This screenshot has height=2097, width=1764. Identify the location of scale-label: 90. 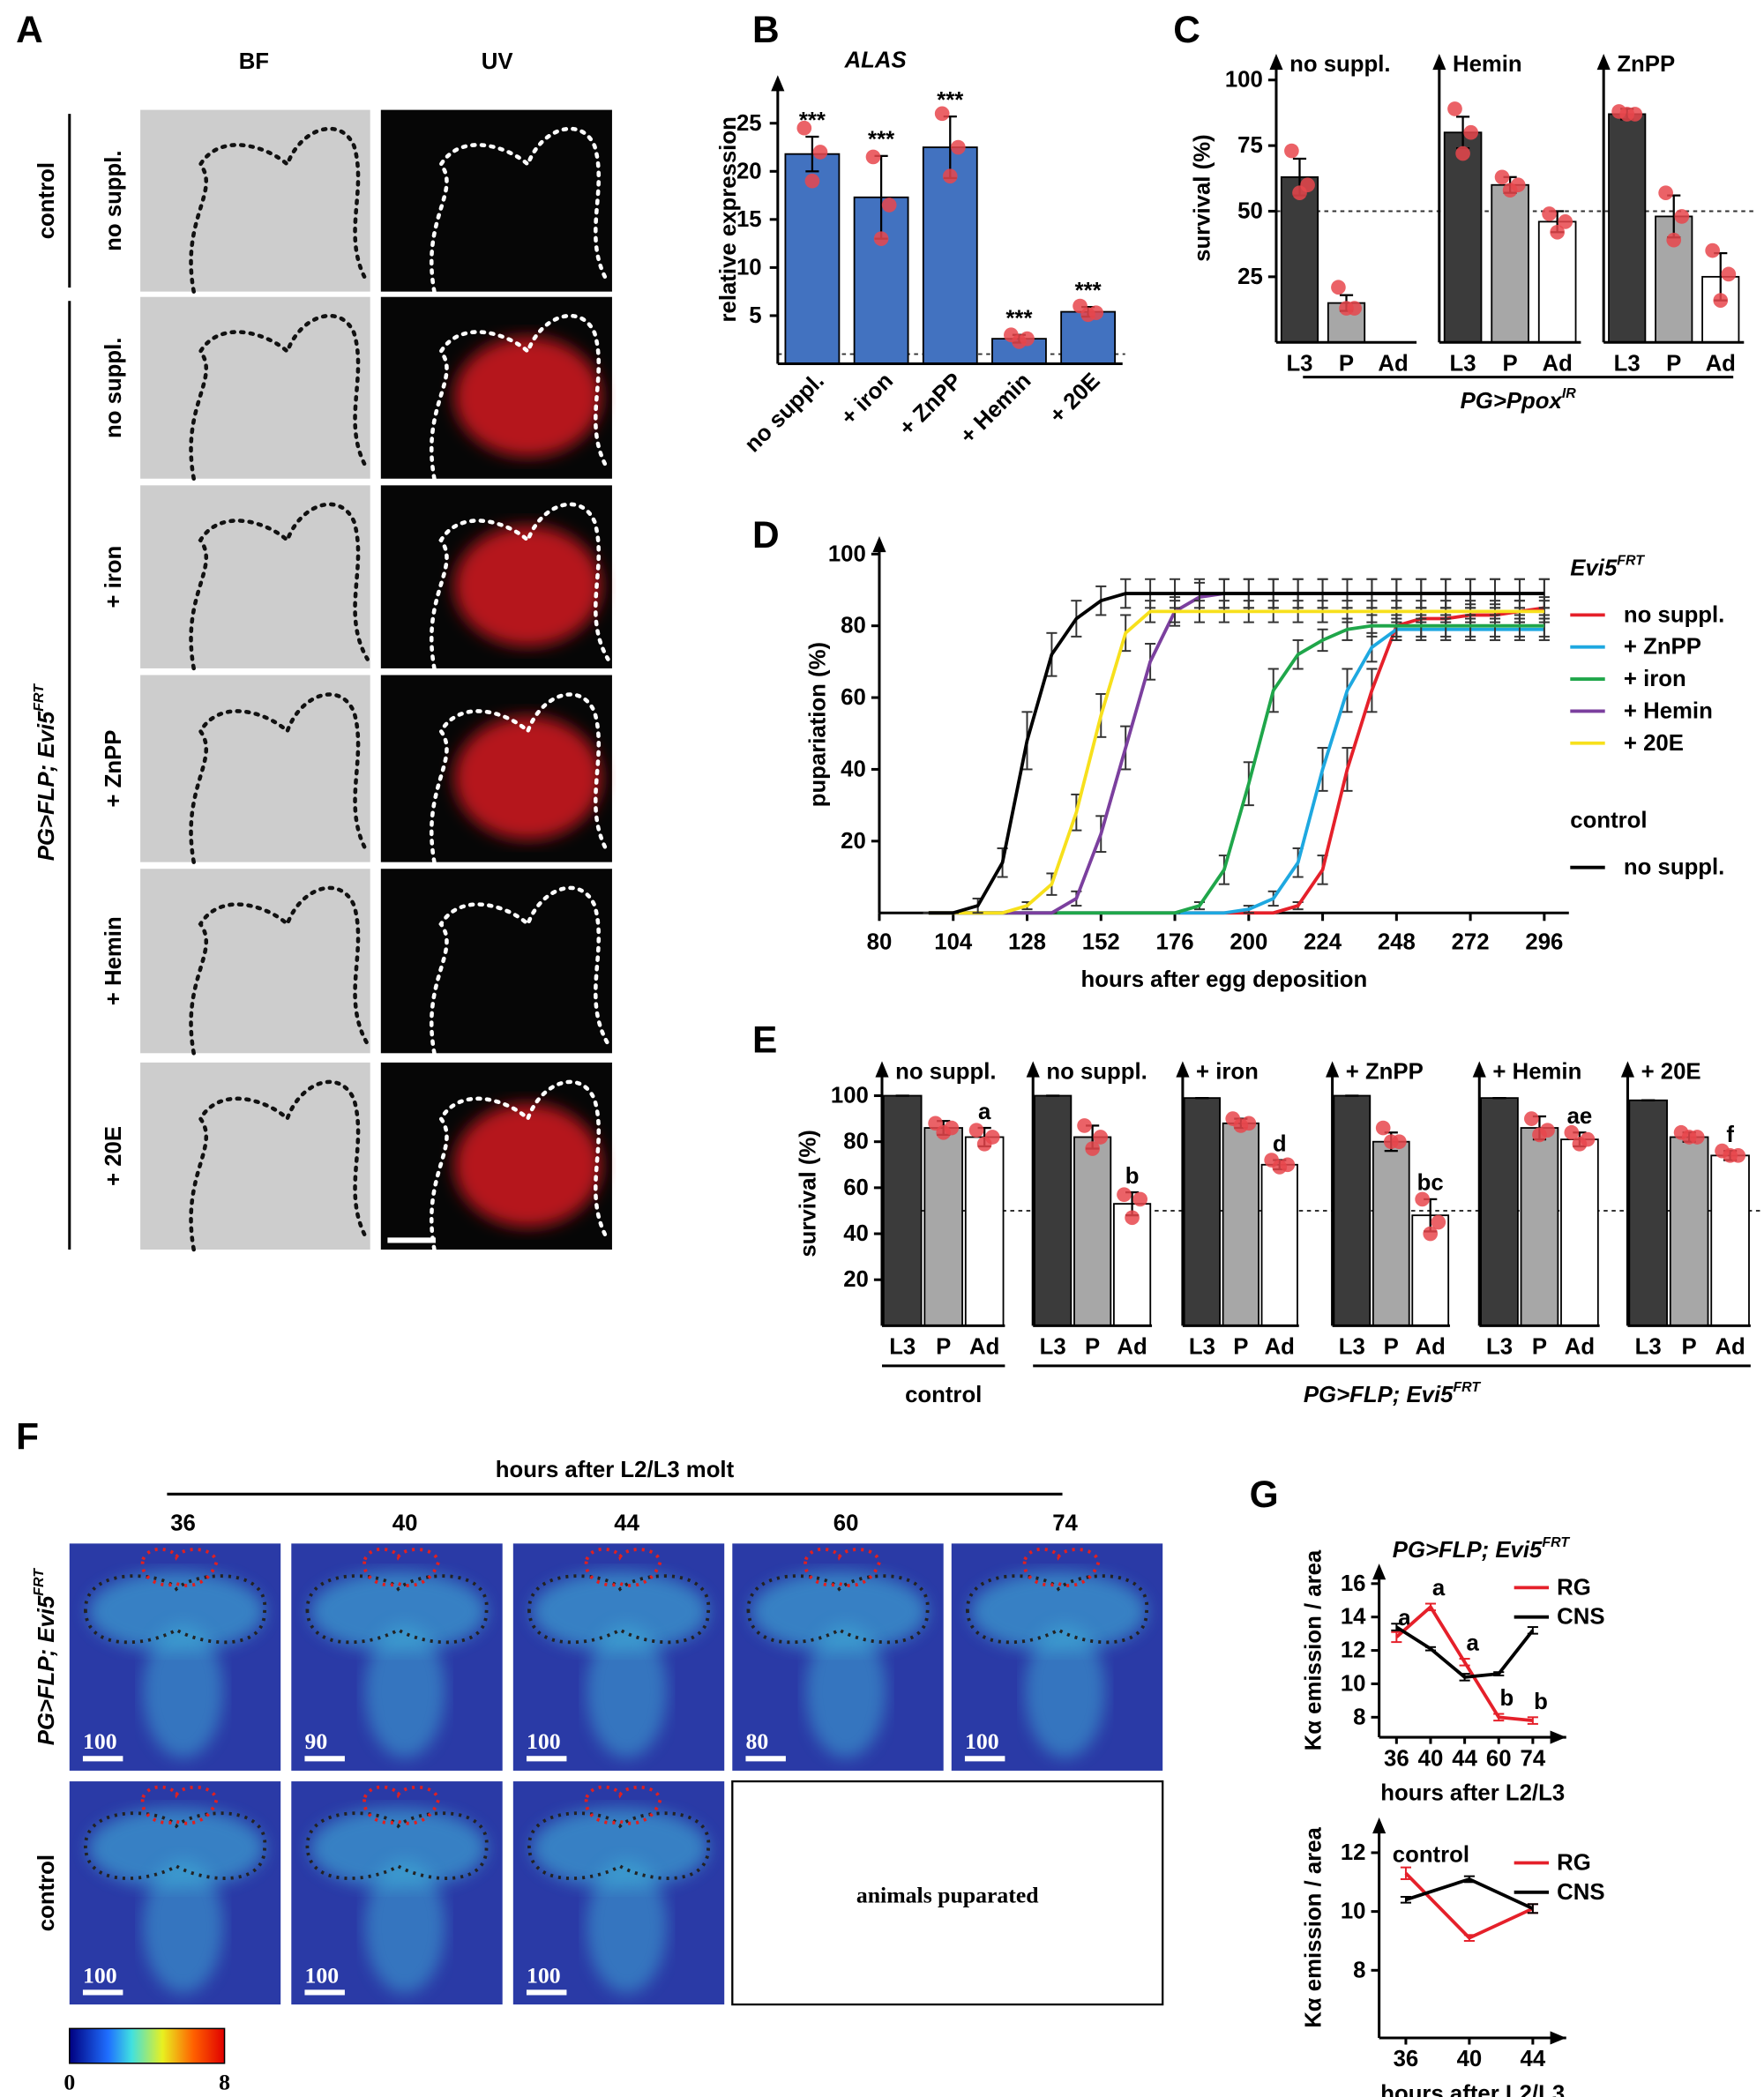
(315, 1741).